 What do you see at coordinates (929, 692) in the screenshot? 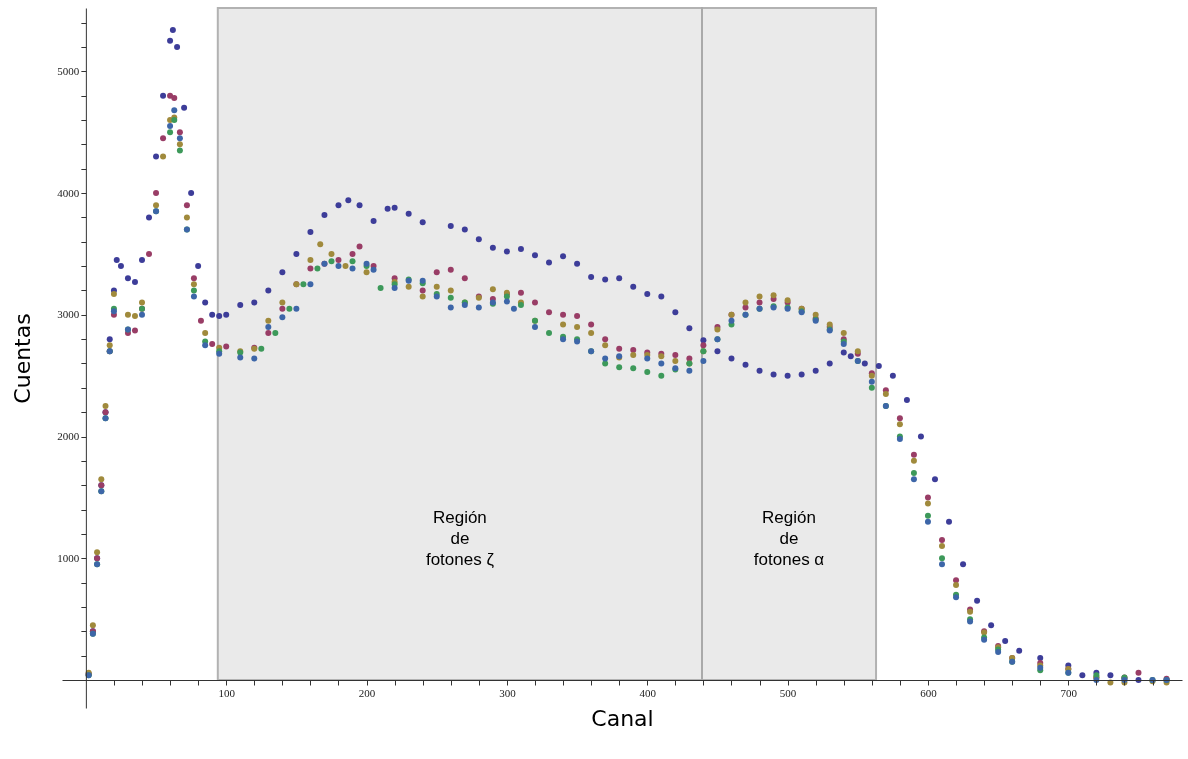
I see `x-tick-label: 600` at bounding box center [929, 692].